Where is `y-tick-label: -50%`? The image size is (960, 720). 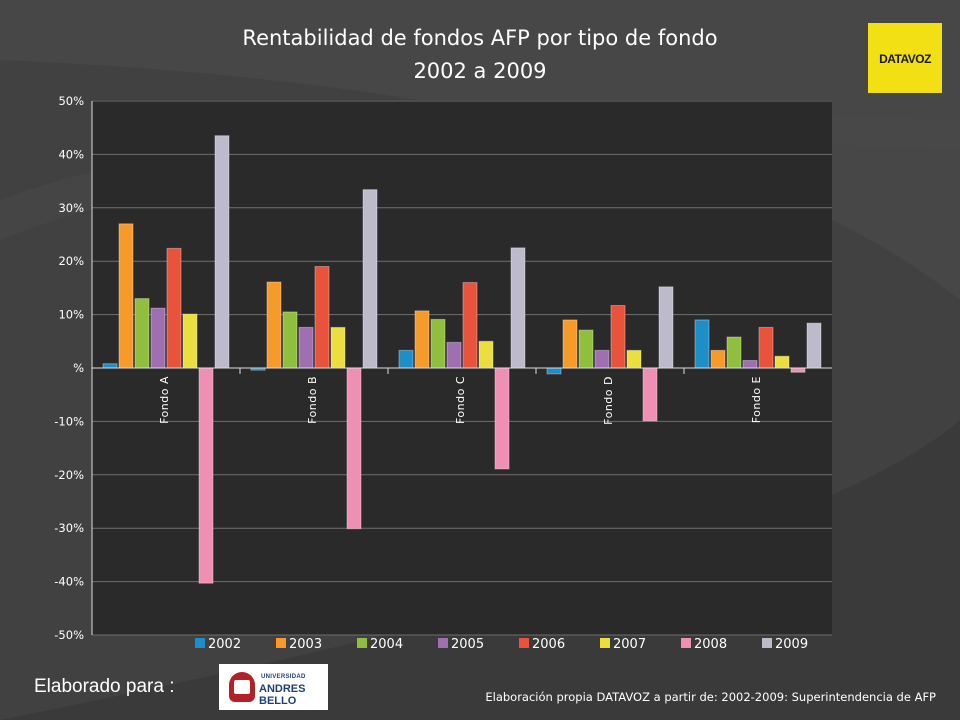
y-tick-label: -50% is located at coordinates (69, 635).